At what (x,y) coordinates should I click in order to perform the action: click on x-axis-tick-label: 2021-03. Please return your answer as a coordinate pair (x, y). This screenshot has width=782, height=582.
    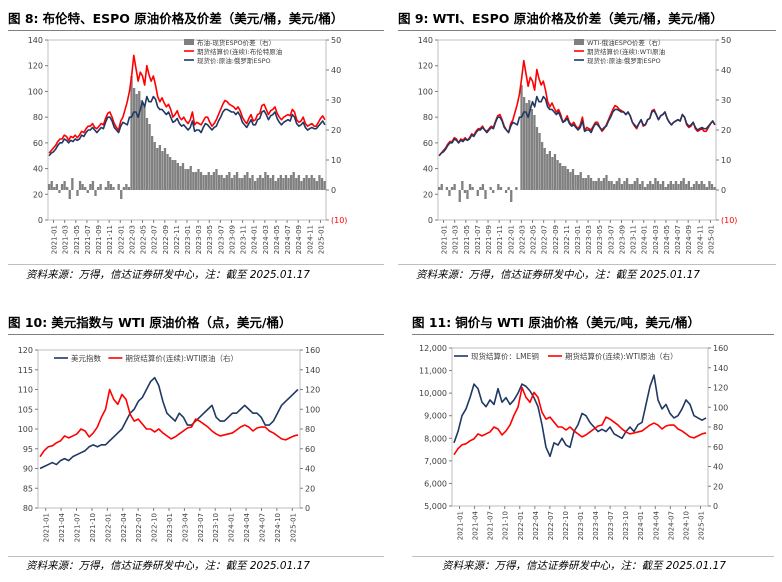
    Looking at the image, I should click on (456, 239).